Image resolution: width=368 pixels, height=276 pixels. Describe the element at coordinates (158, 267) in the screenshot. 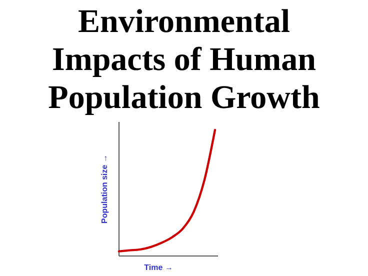

I see `x-axis-title: Time →` at that location.